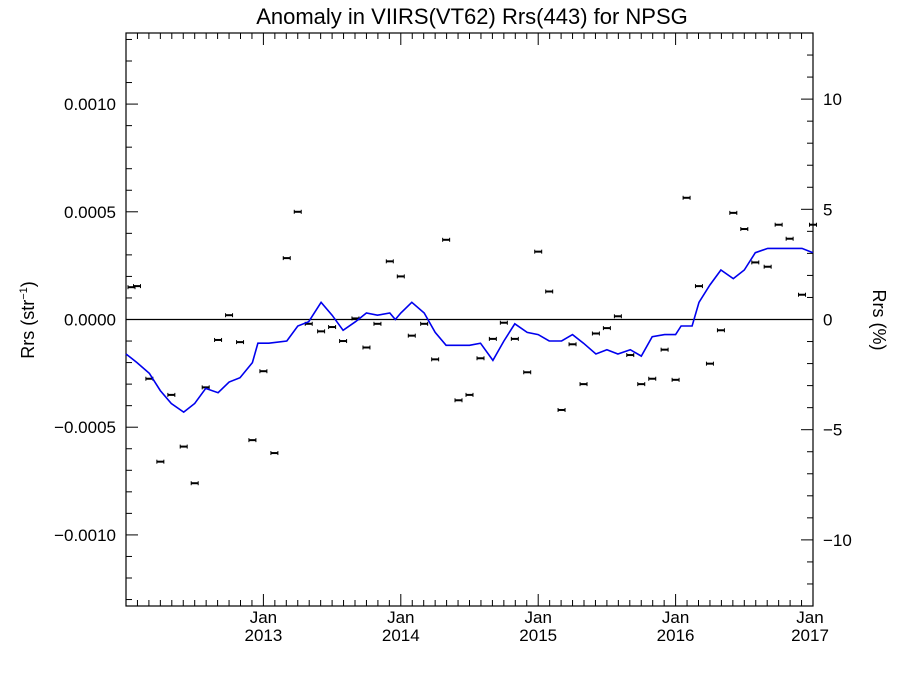 This screenshot has height=675, width=900. I want to click on y-axis-label-left-base: Rrs (str, so click(28, 329).